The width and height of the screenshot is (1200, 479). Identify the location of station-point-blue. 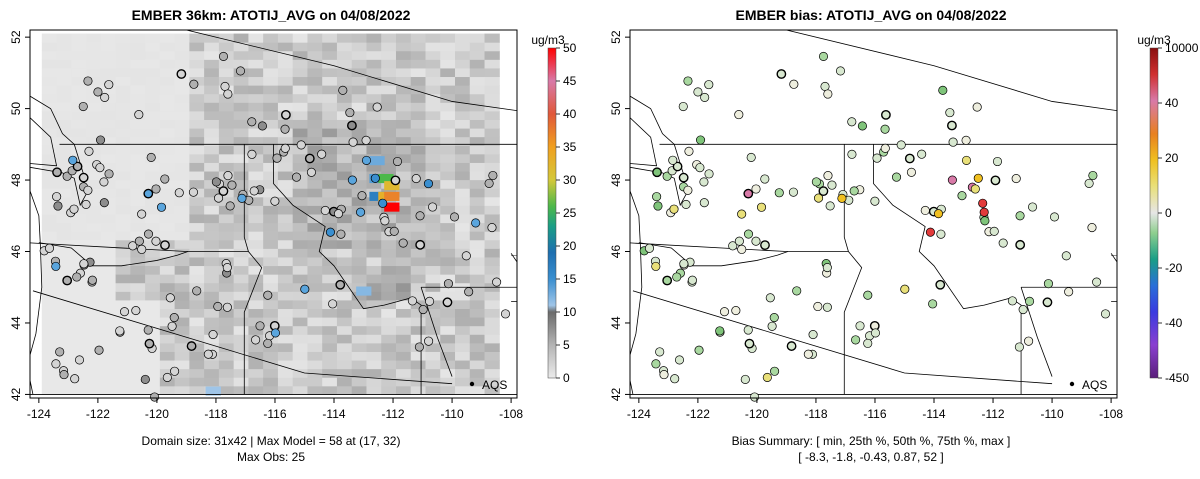
(366, 160).